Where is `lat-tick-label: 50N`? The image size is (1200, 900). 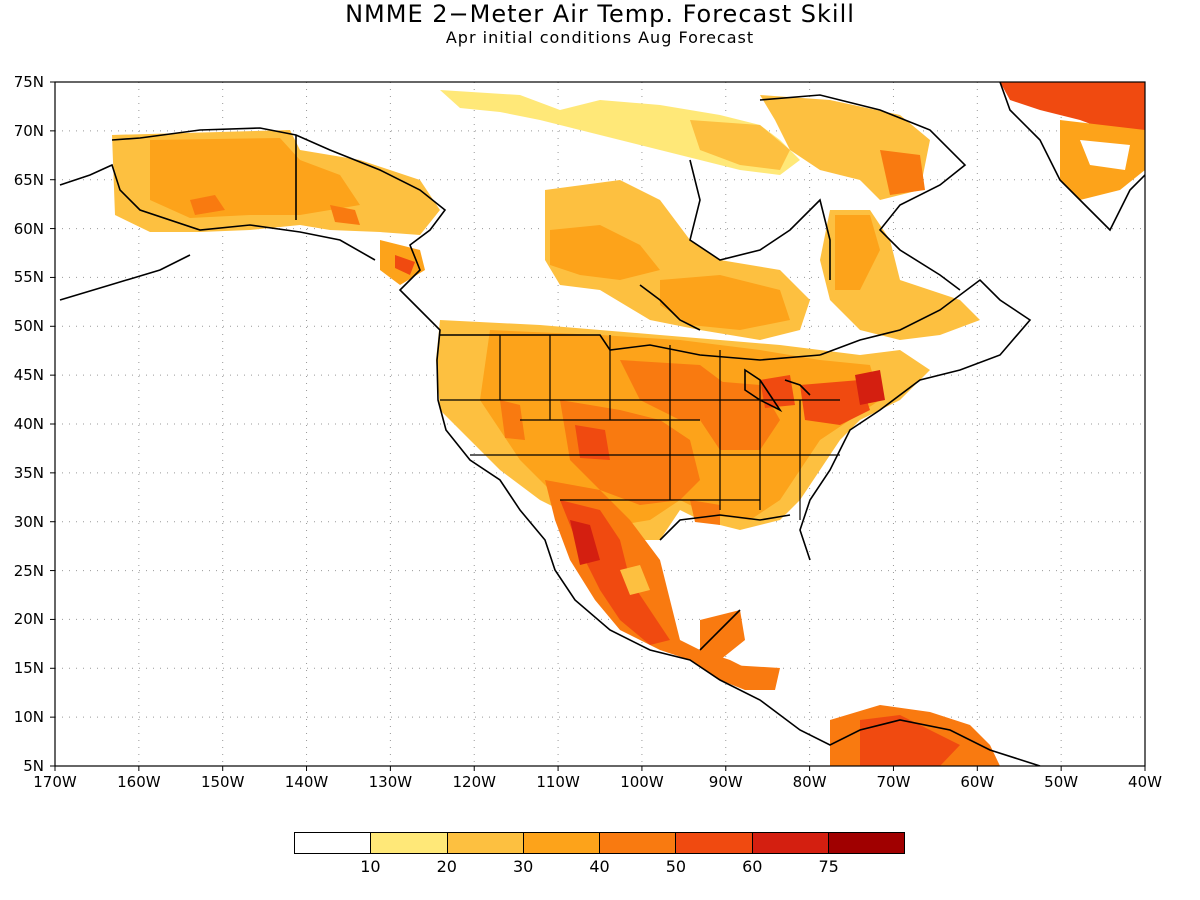 lat-tick-label: 50N is located at coordinates (28, 326).